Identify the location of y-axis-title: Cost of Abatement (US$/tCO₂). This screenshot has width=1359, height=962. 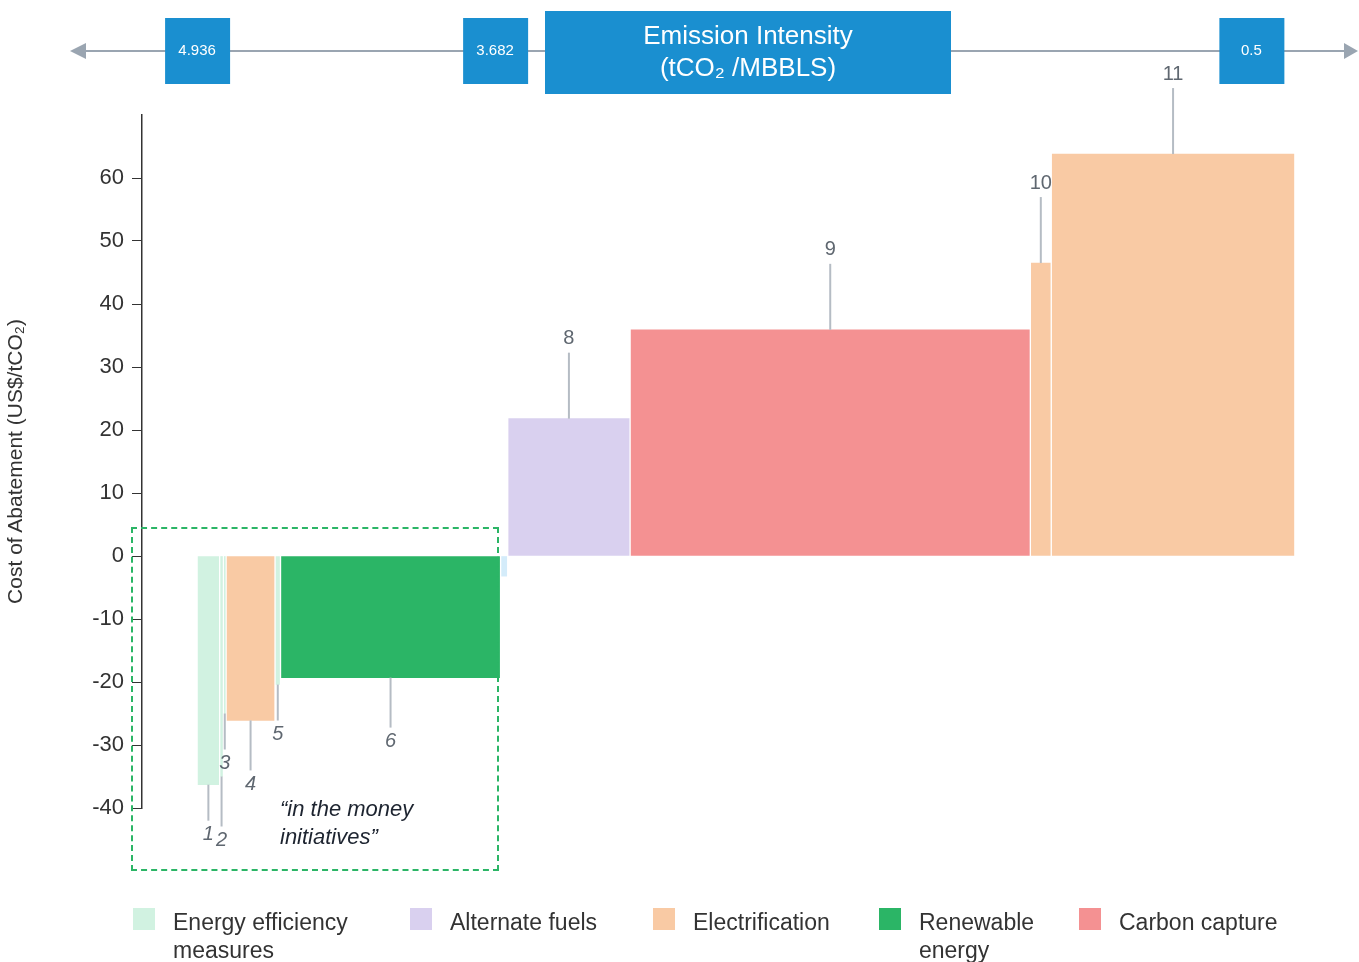
(15, 461).